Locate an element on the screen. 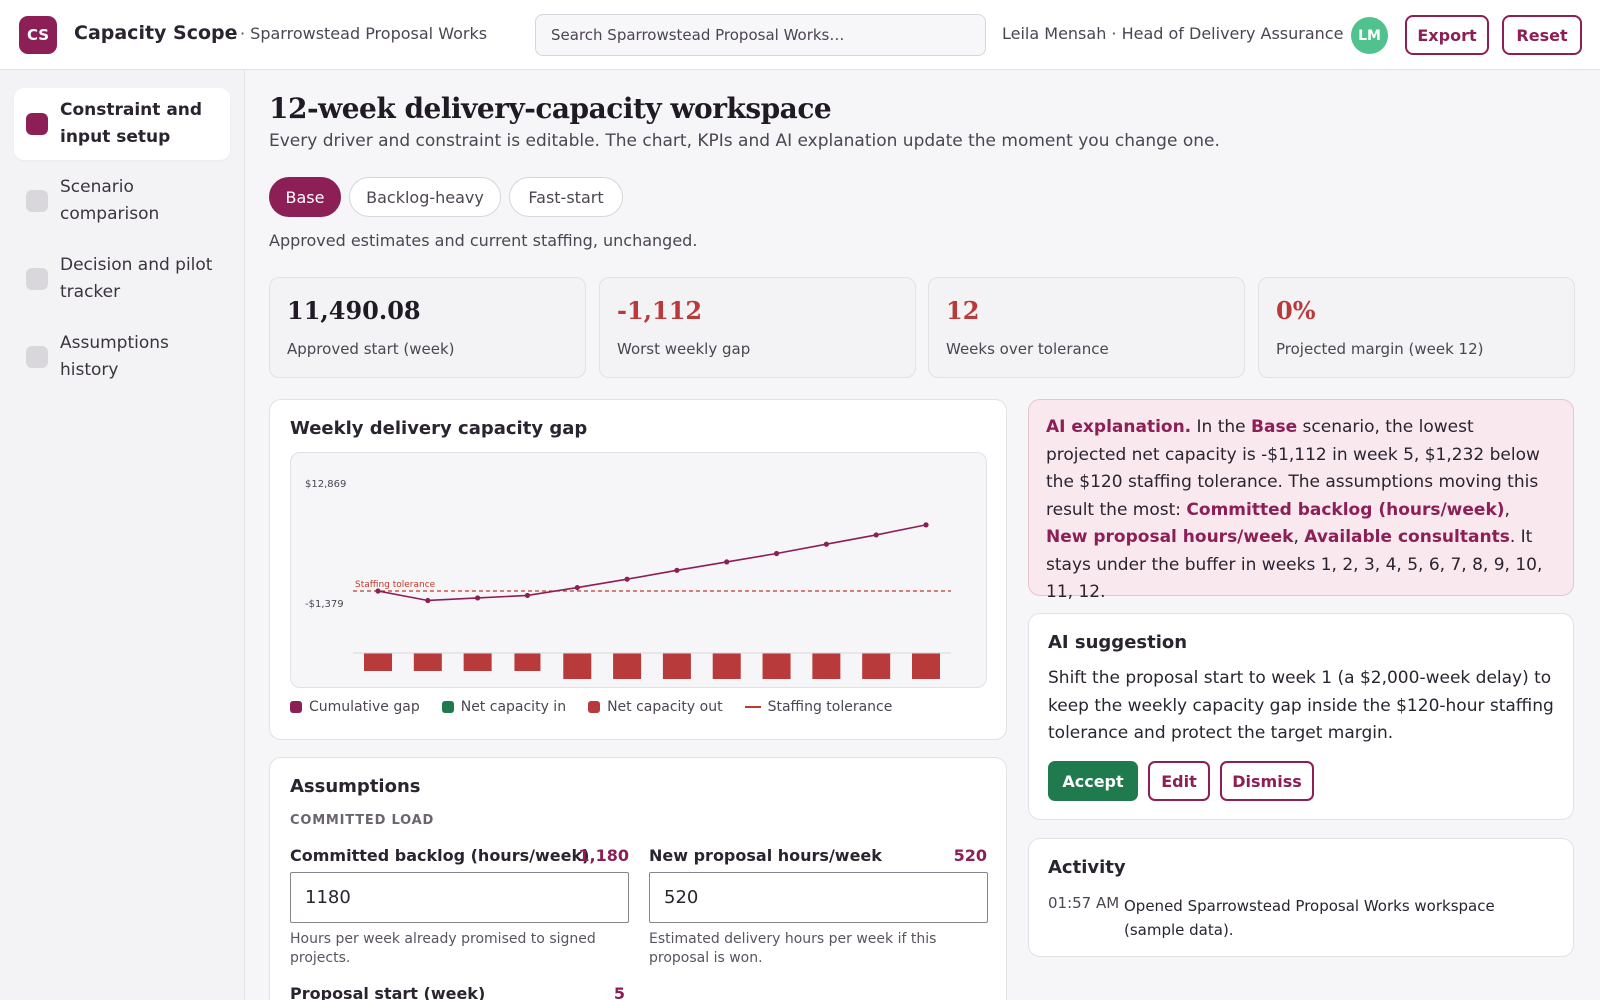 Image resolution: width=1600 pixels, height=1000 pixels. ai-driver-link: Committed backlog (hours/week) is located at coordinates (1345, 509).